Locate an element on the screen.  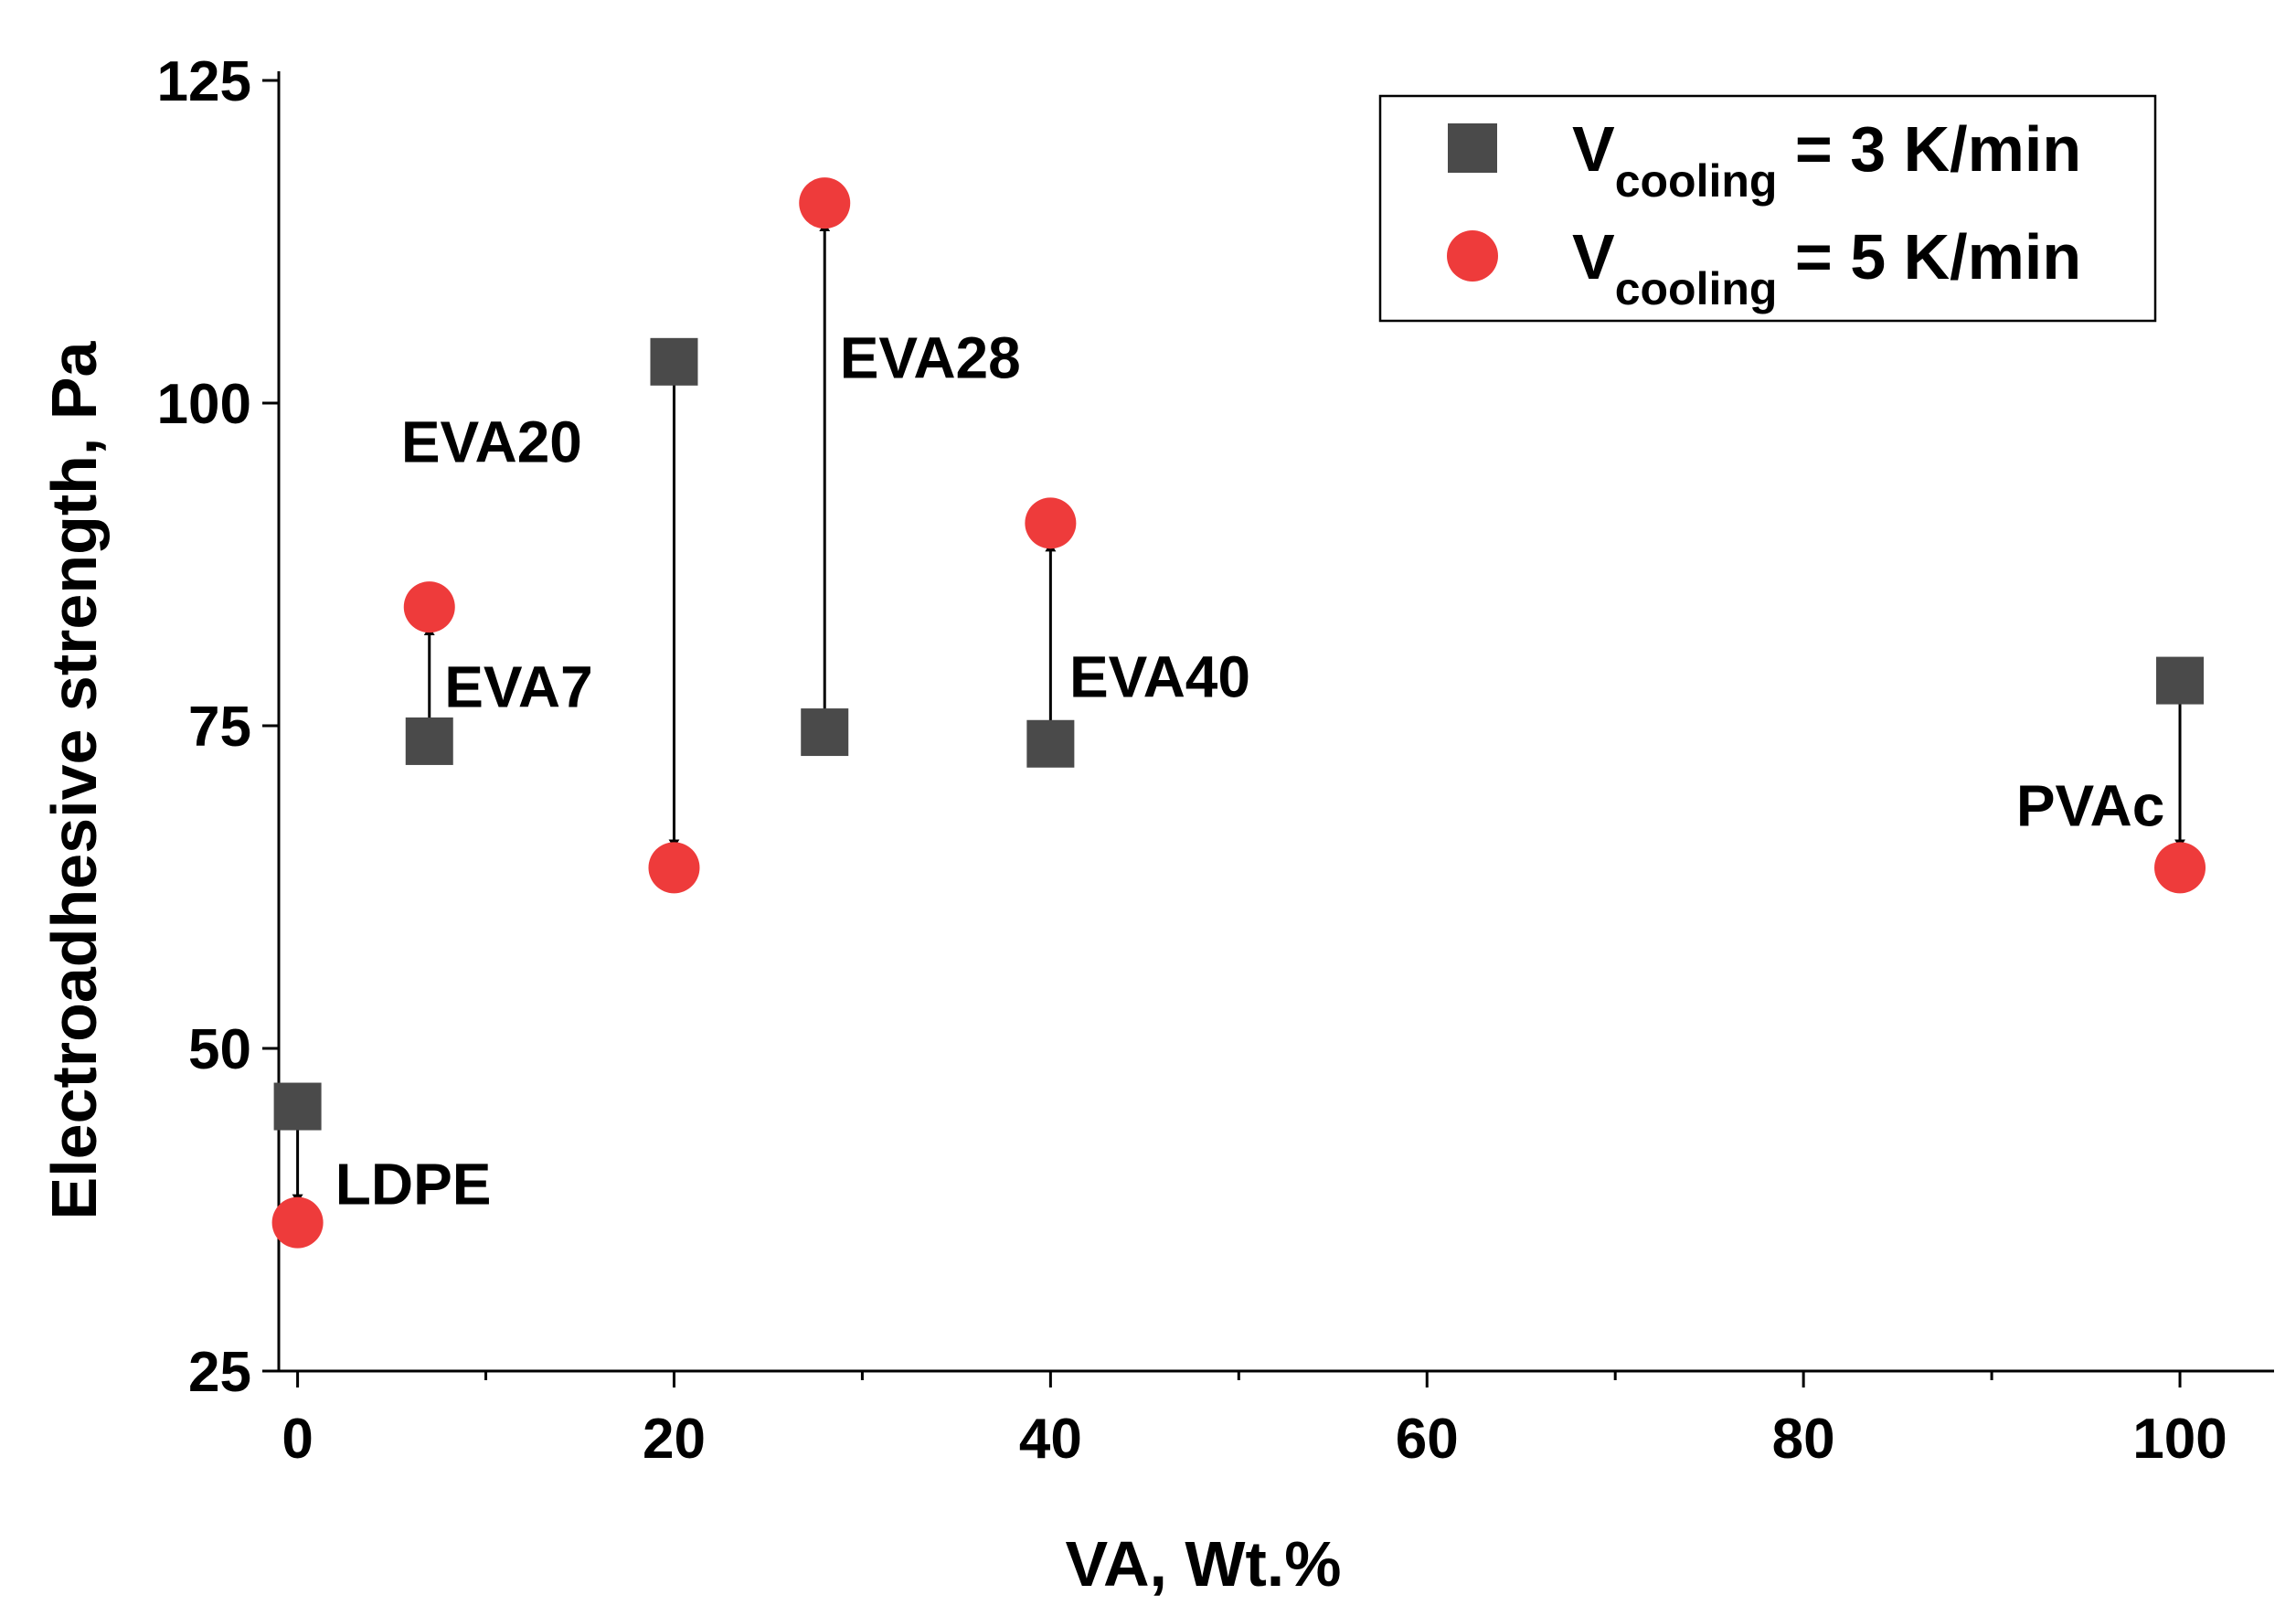
x-tick-label: 60 is located at coordinates (1427, 1439).